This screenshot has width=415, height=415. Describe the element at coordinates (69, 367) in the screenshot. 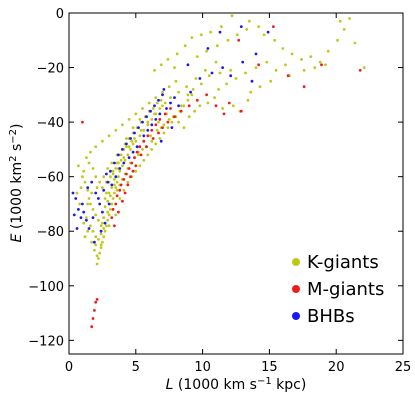

I see `x-tick-label: 0` at that location.